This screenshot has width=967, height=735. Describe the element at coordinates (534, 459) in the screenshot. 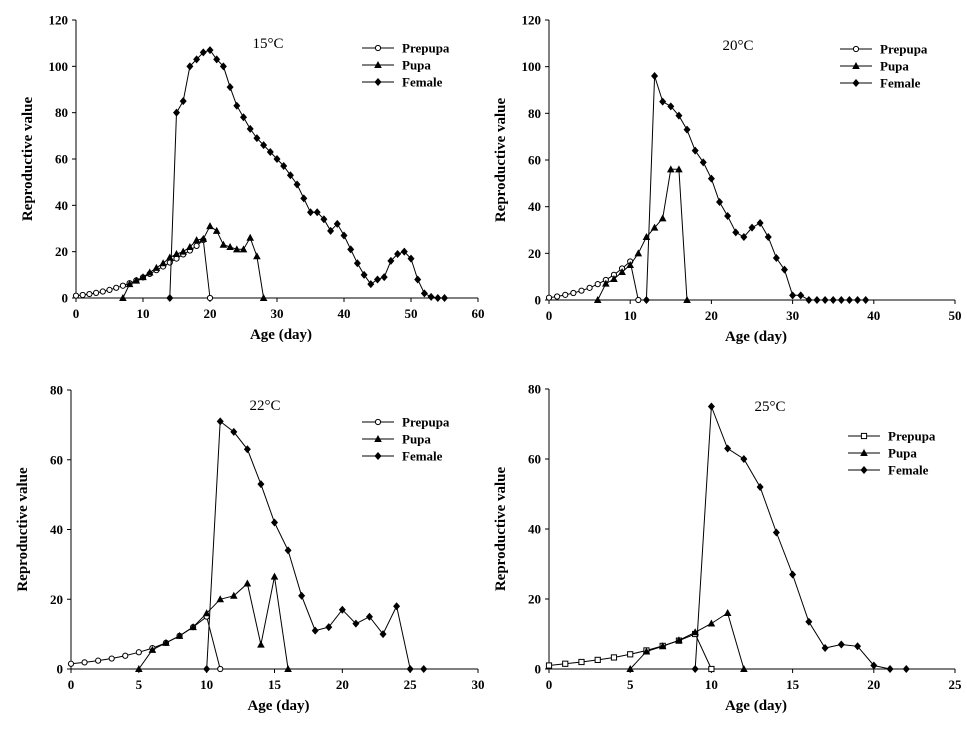

I see `y-tick-label: 60` at that location.